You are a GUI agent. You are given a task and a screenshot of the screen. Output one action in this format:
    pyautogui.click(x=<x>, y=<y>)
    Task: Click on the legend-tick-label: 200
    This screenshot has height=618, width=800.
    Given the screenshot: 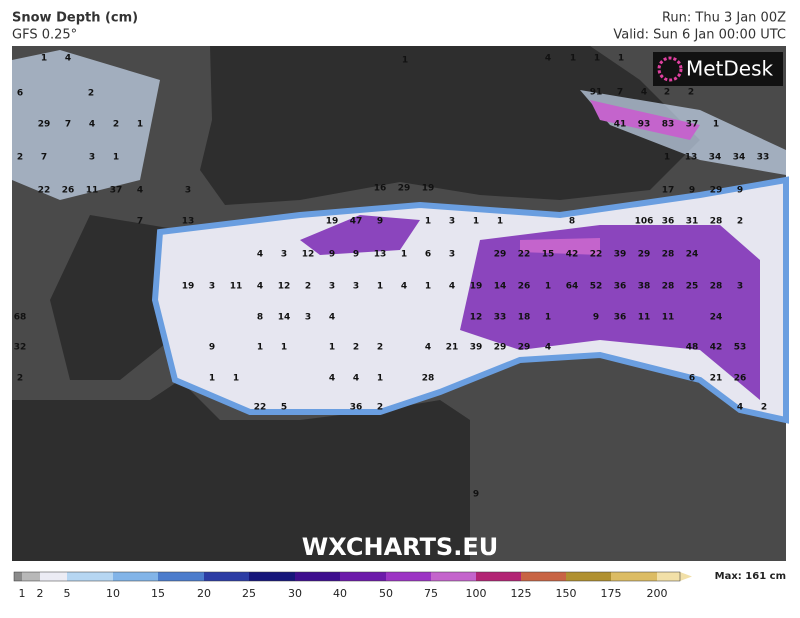 What is the action you would take?
    pyautogui.click(x=657, y=593)
    